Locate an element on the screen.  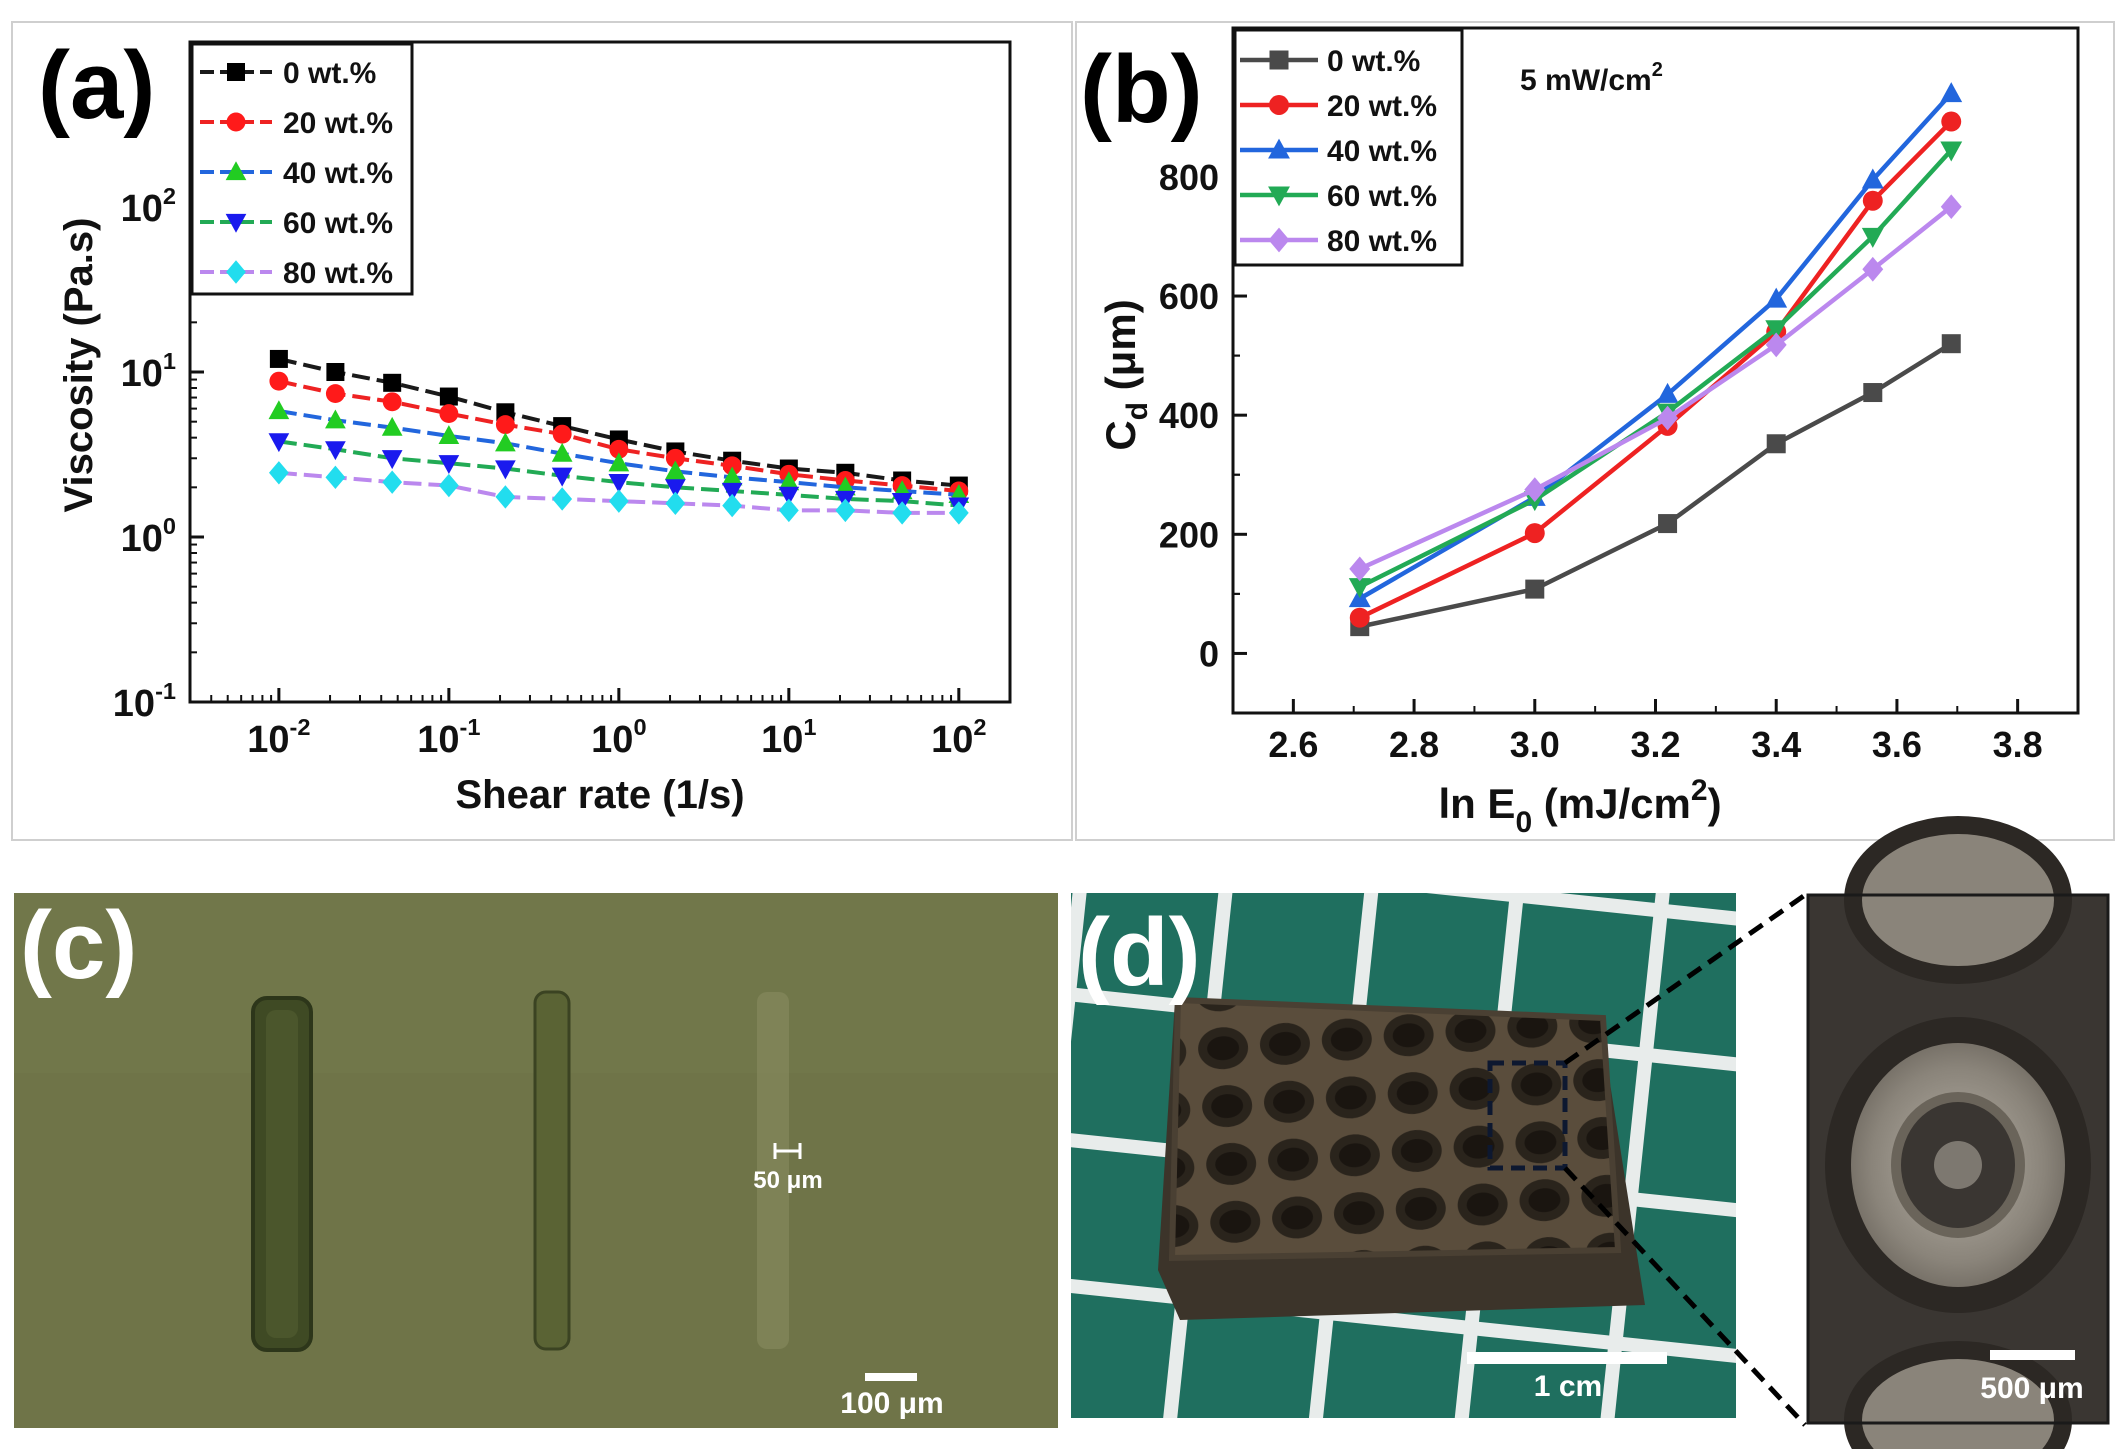
panel-b-x-label-sup: 2 is located at coordinates (1699, 790).